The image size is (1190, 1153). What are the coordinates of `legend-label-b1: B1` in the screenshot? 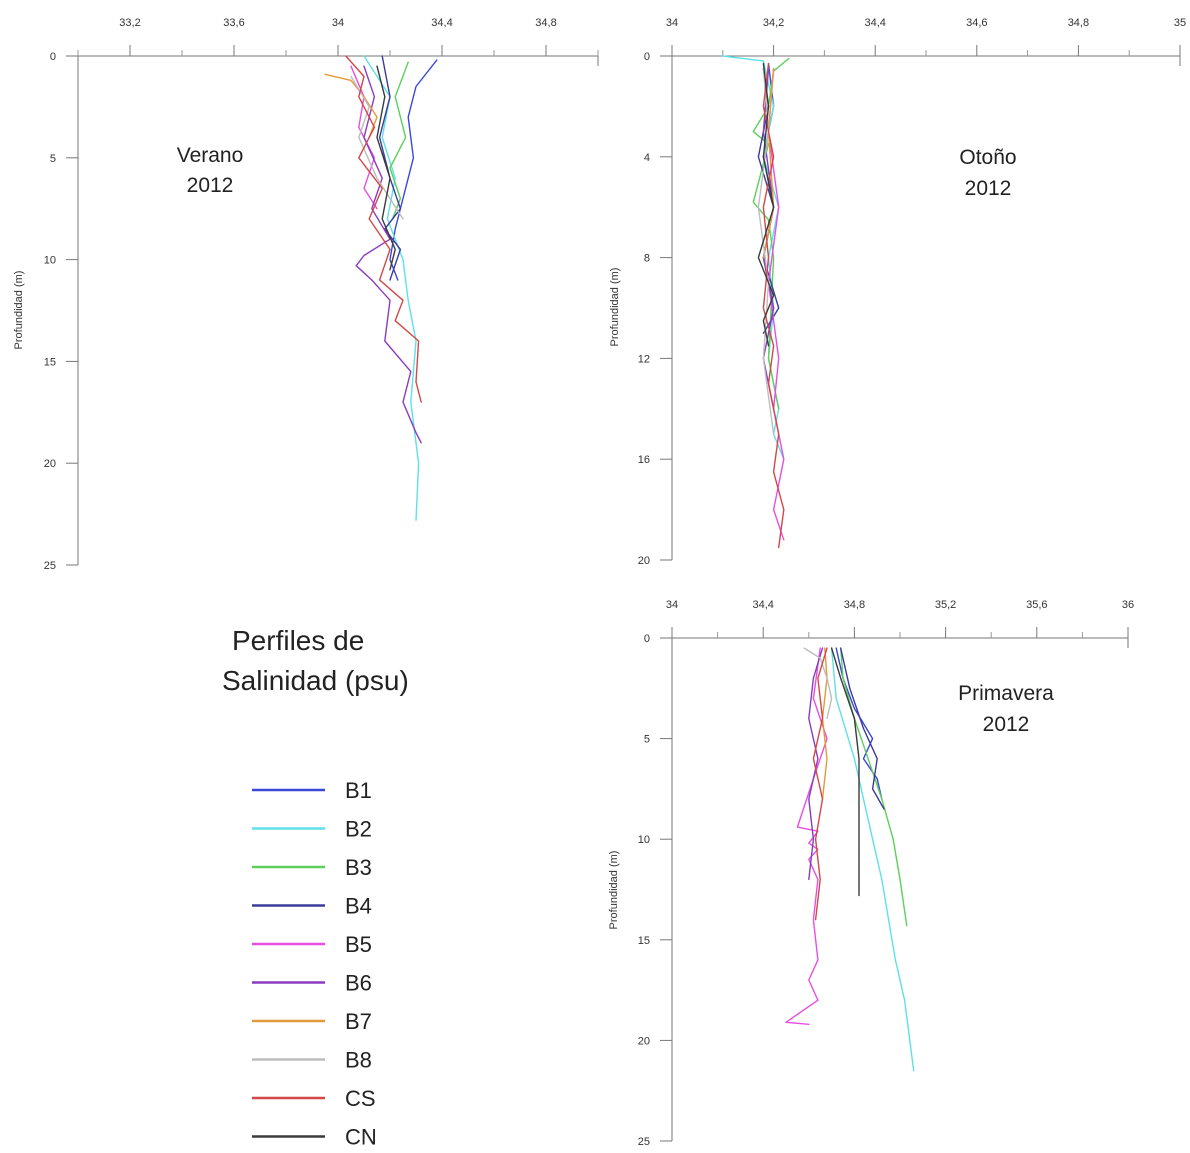 It's located at (358, 790).